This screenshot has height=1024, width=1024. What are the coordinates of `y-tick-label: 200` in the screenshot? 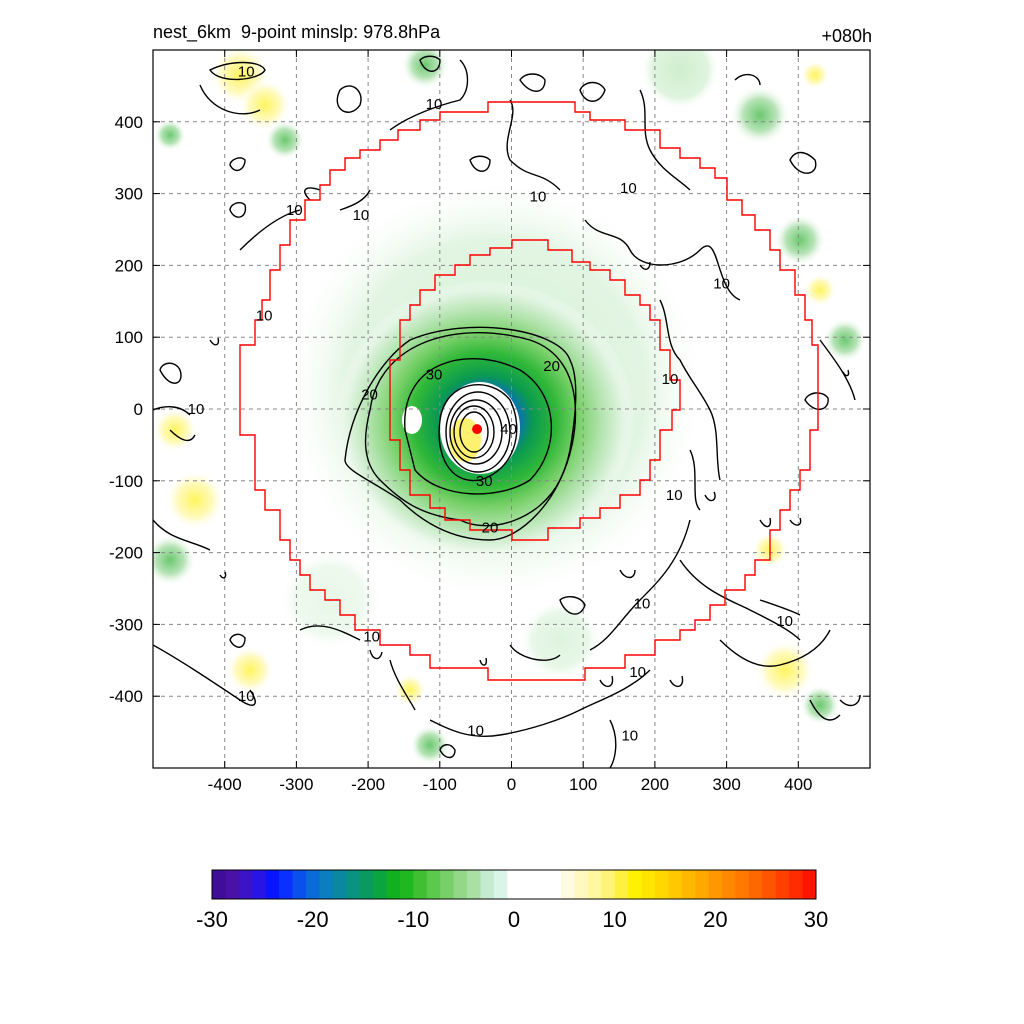 It's located at (129, 265).